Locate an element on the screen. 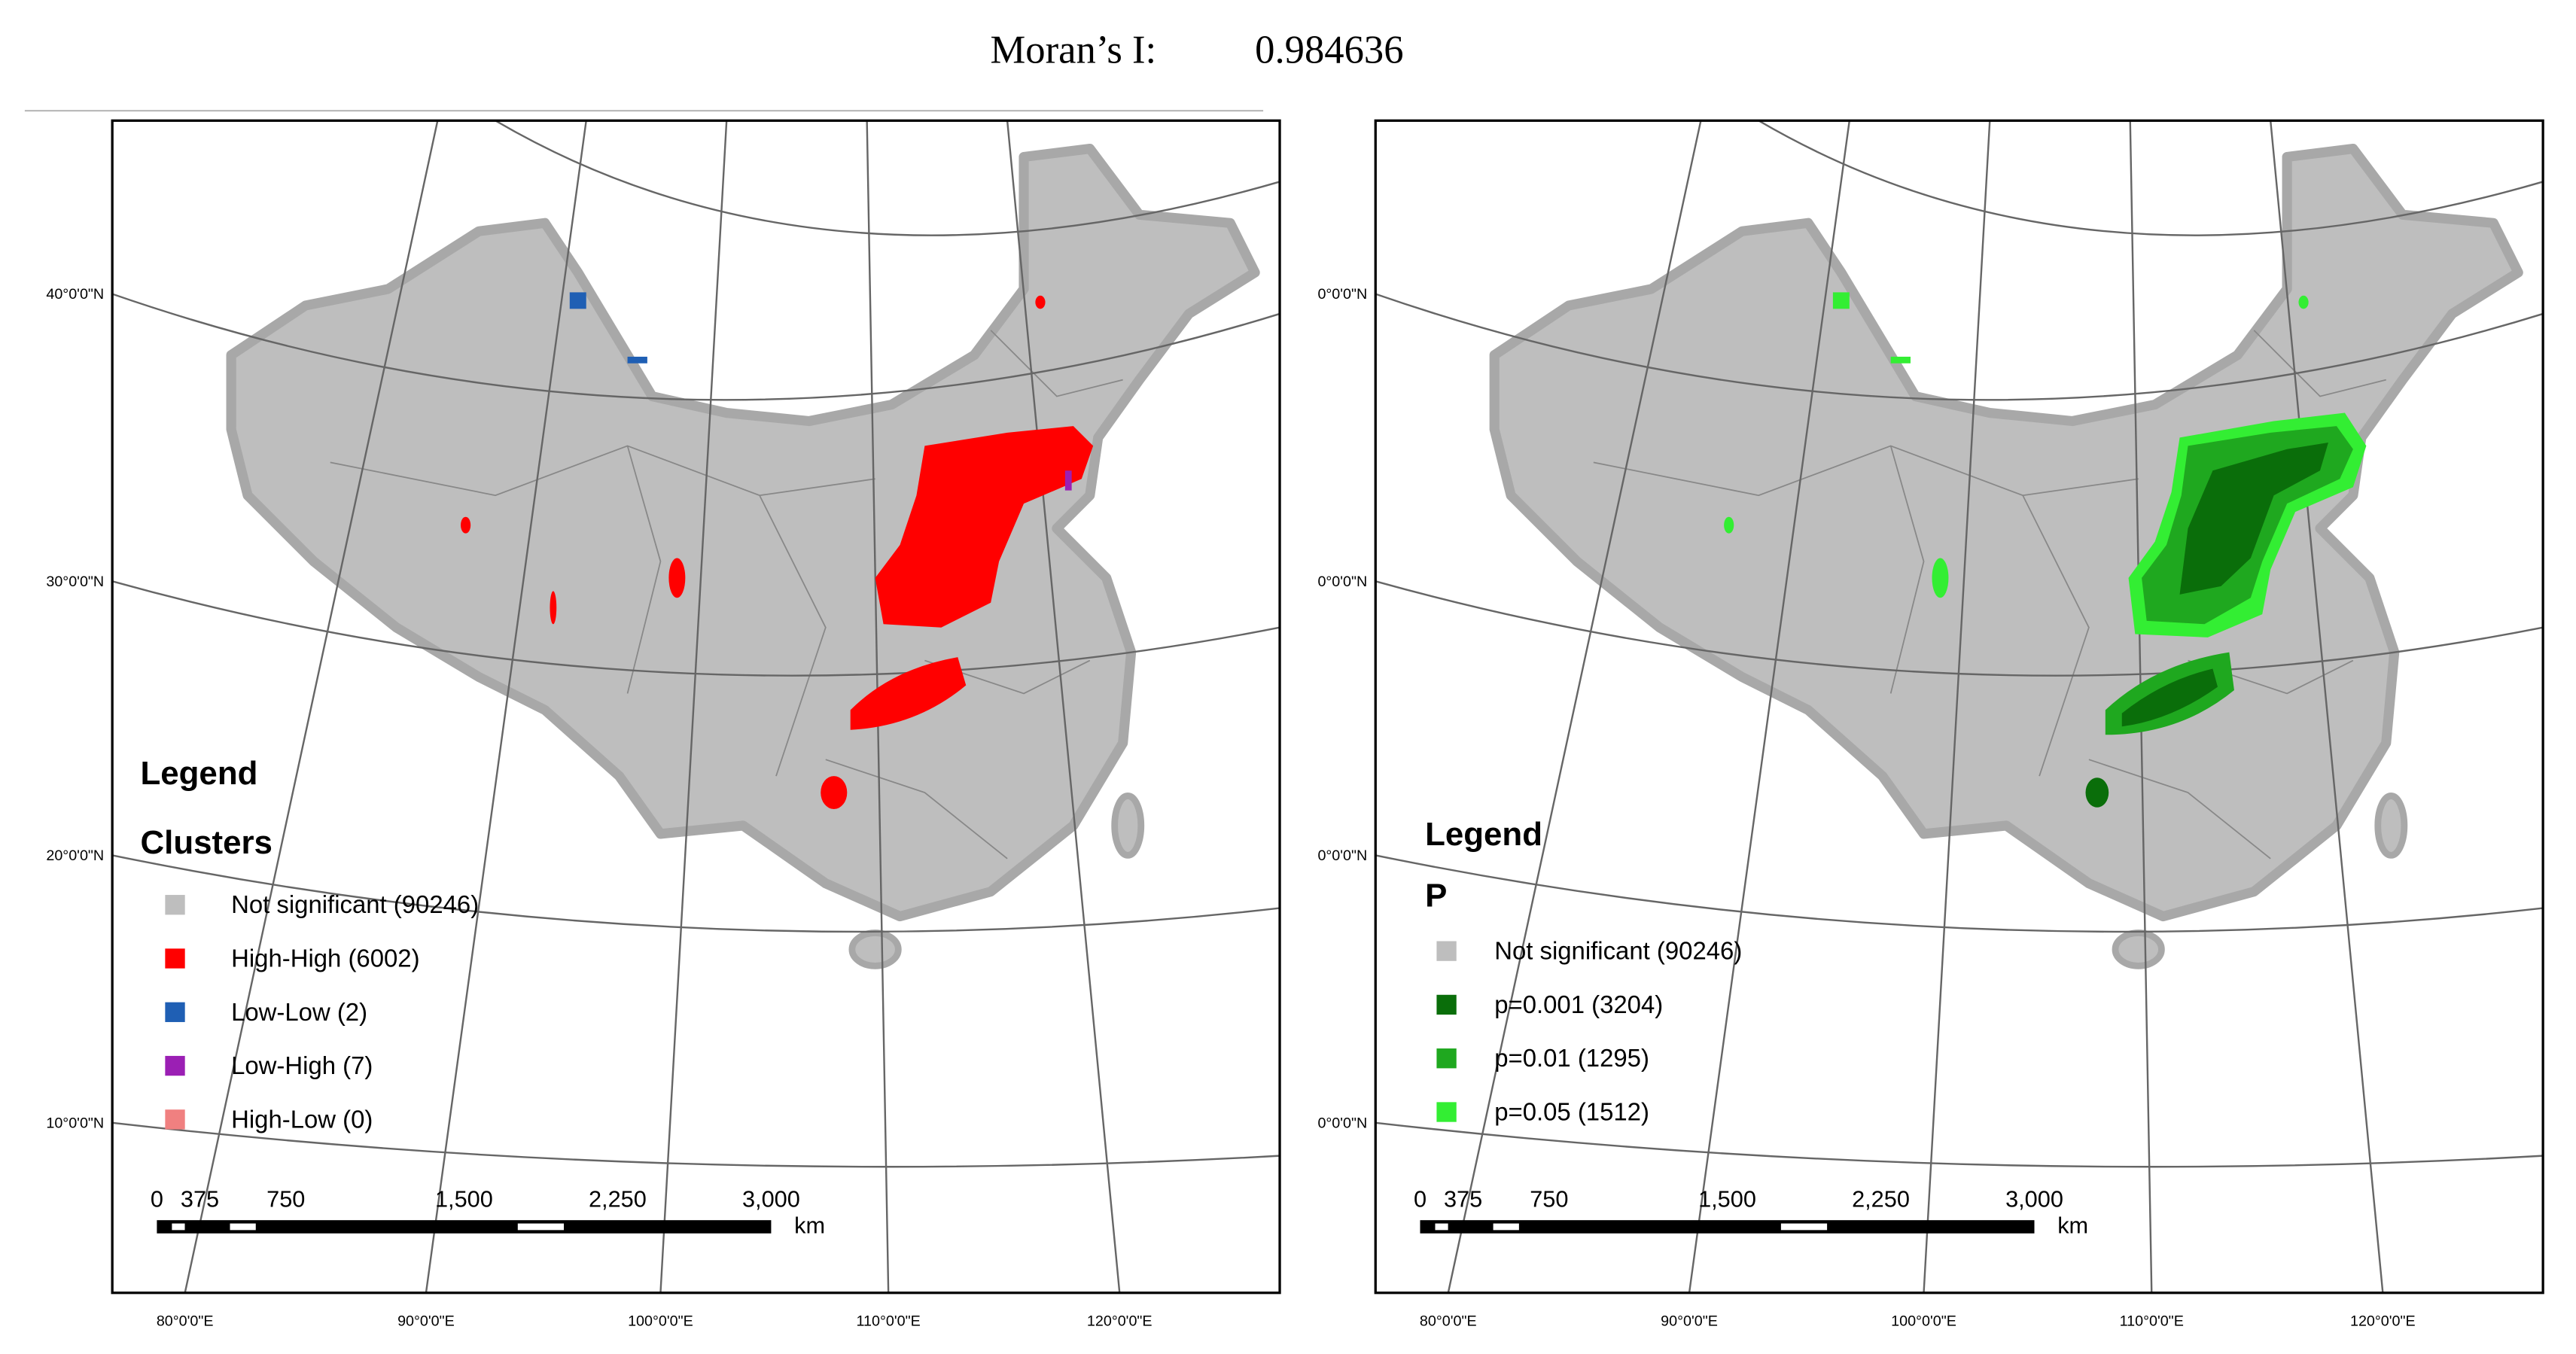 This screenshot has width=2576, height=1354. cluster-areas is located at coordinates (777, 550).